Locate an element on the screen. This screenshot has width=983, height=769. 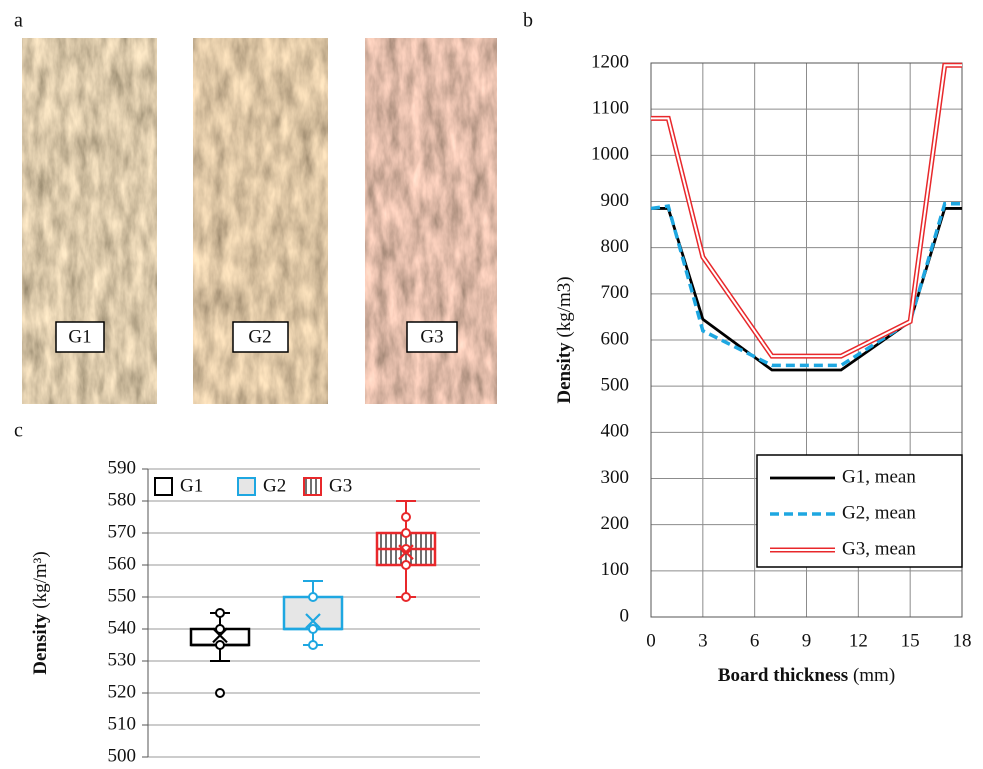
x-axis-label: Board thickness (mm) is located at coordinates (806, 675).